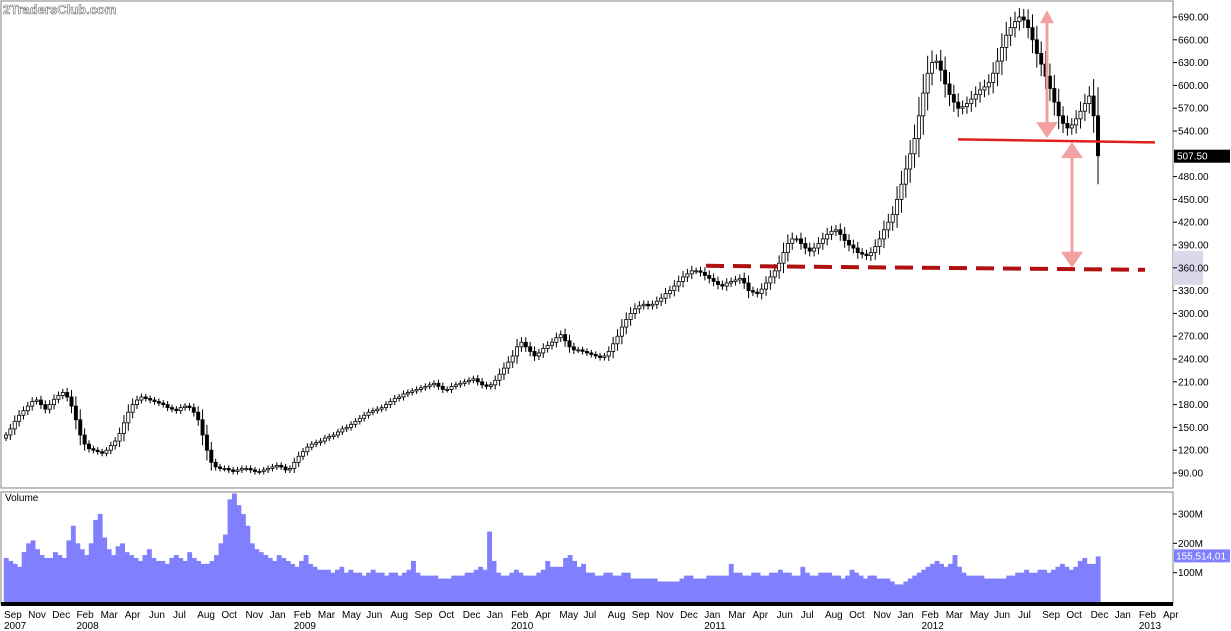 The height and width of the screenshot is (631, 1231). What do you see at coordinates (1193, 291) in the screenshot?
I see `y-tick-label: 330.00` at bounding box center [1193, 291].